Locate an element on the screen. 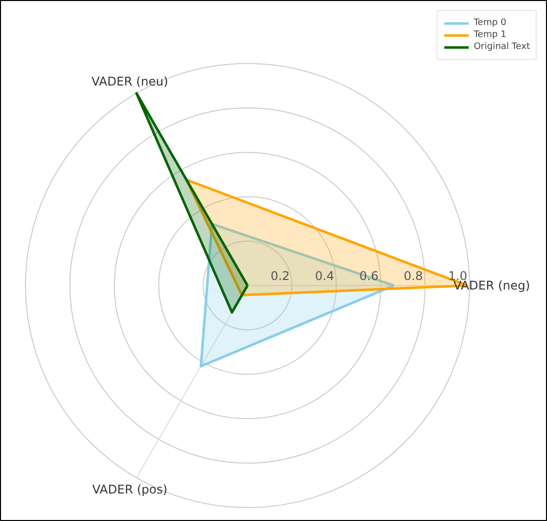  legend-label: Original Text is located at coordinates (502, 47).